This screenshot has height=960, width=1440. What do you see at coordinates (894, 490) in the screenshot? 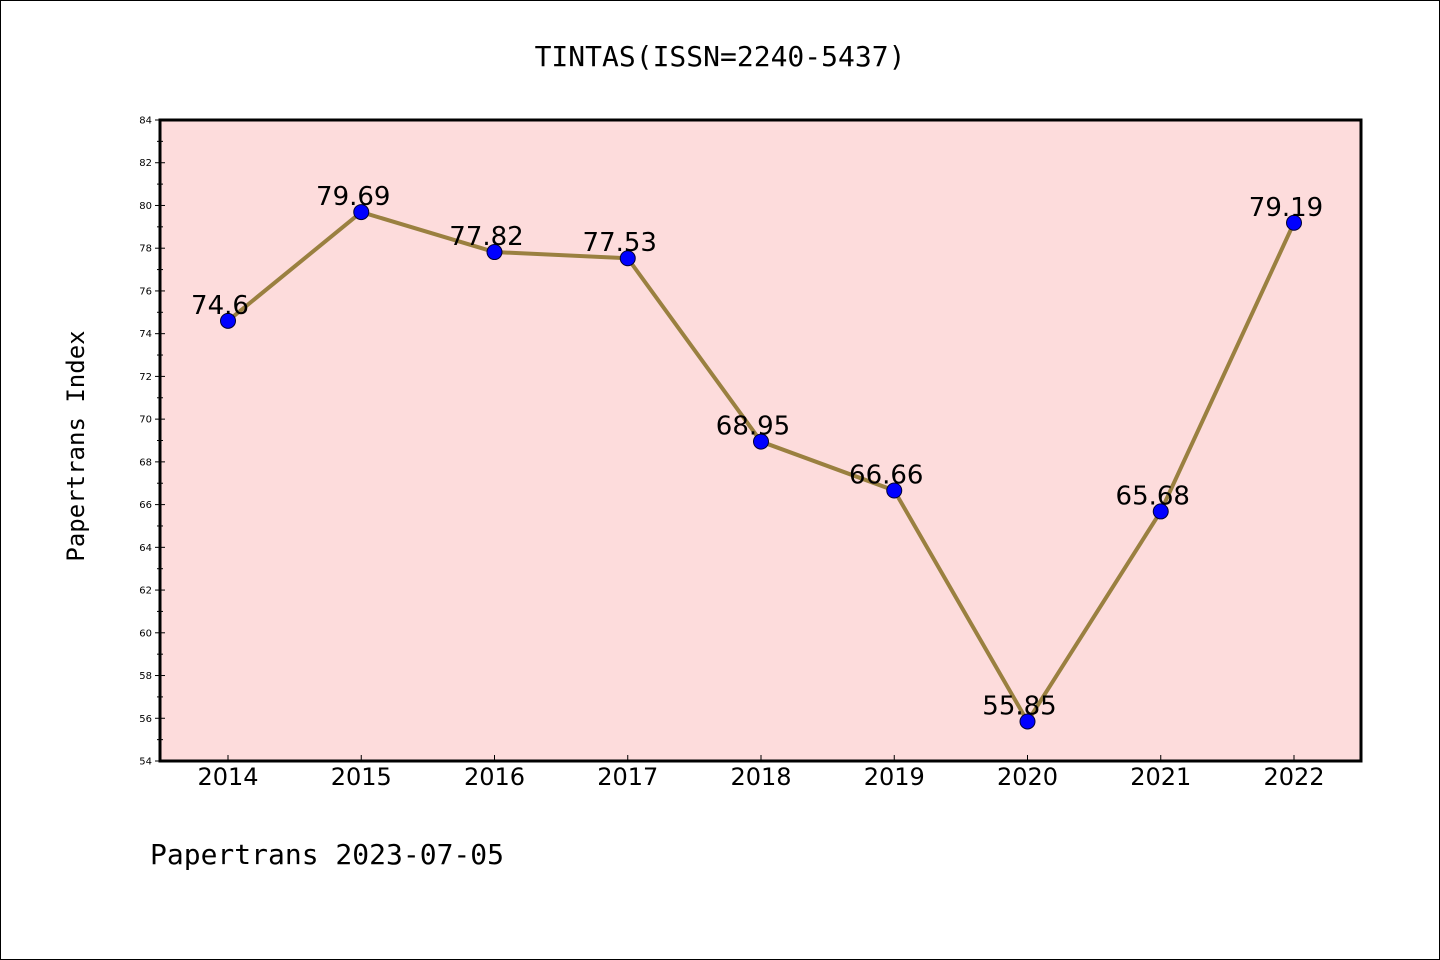
I see `data-point-2019` at bounding box center [894, 490].